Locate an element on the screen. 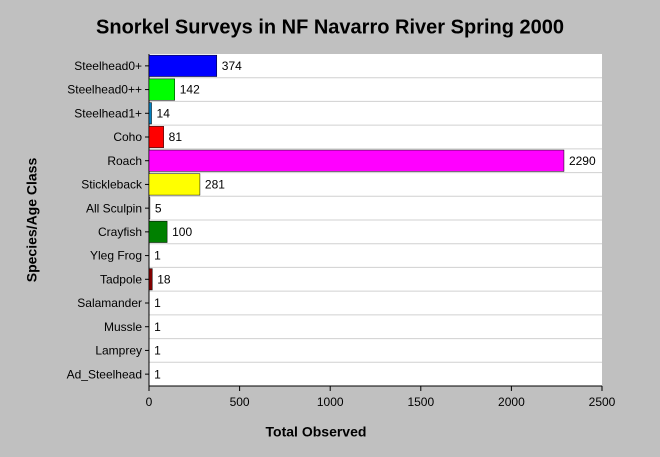 This screenshot has width=660, height=457. y-tick-label: Coho is located at coordinates (127, 137).